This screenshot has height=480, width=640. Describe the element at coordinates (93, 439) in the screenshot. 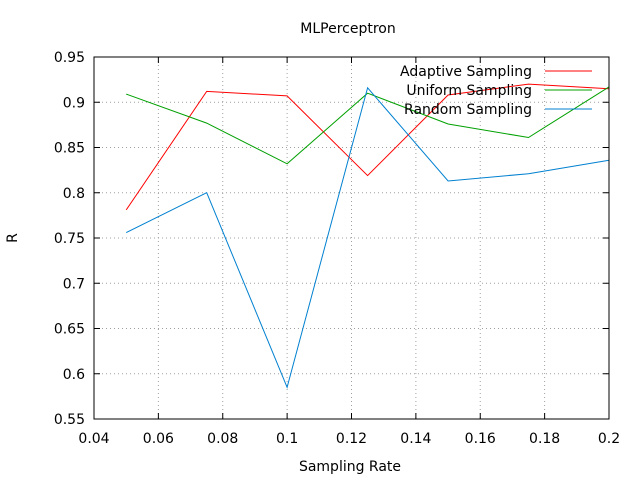

I see `x-tick-label: 0.04` at that location.